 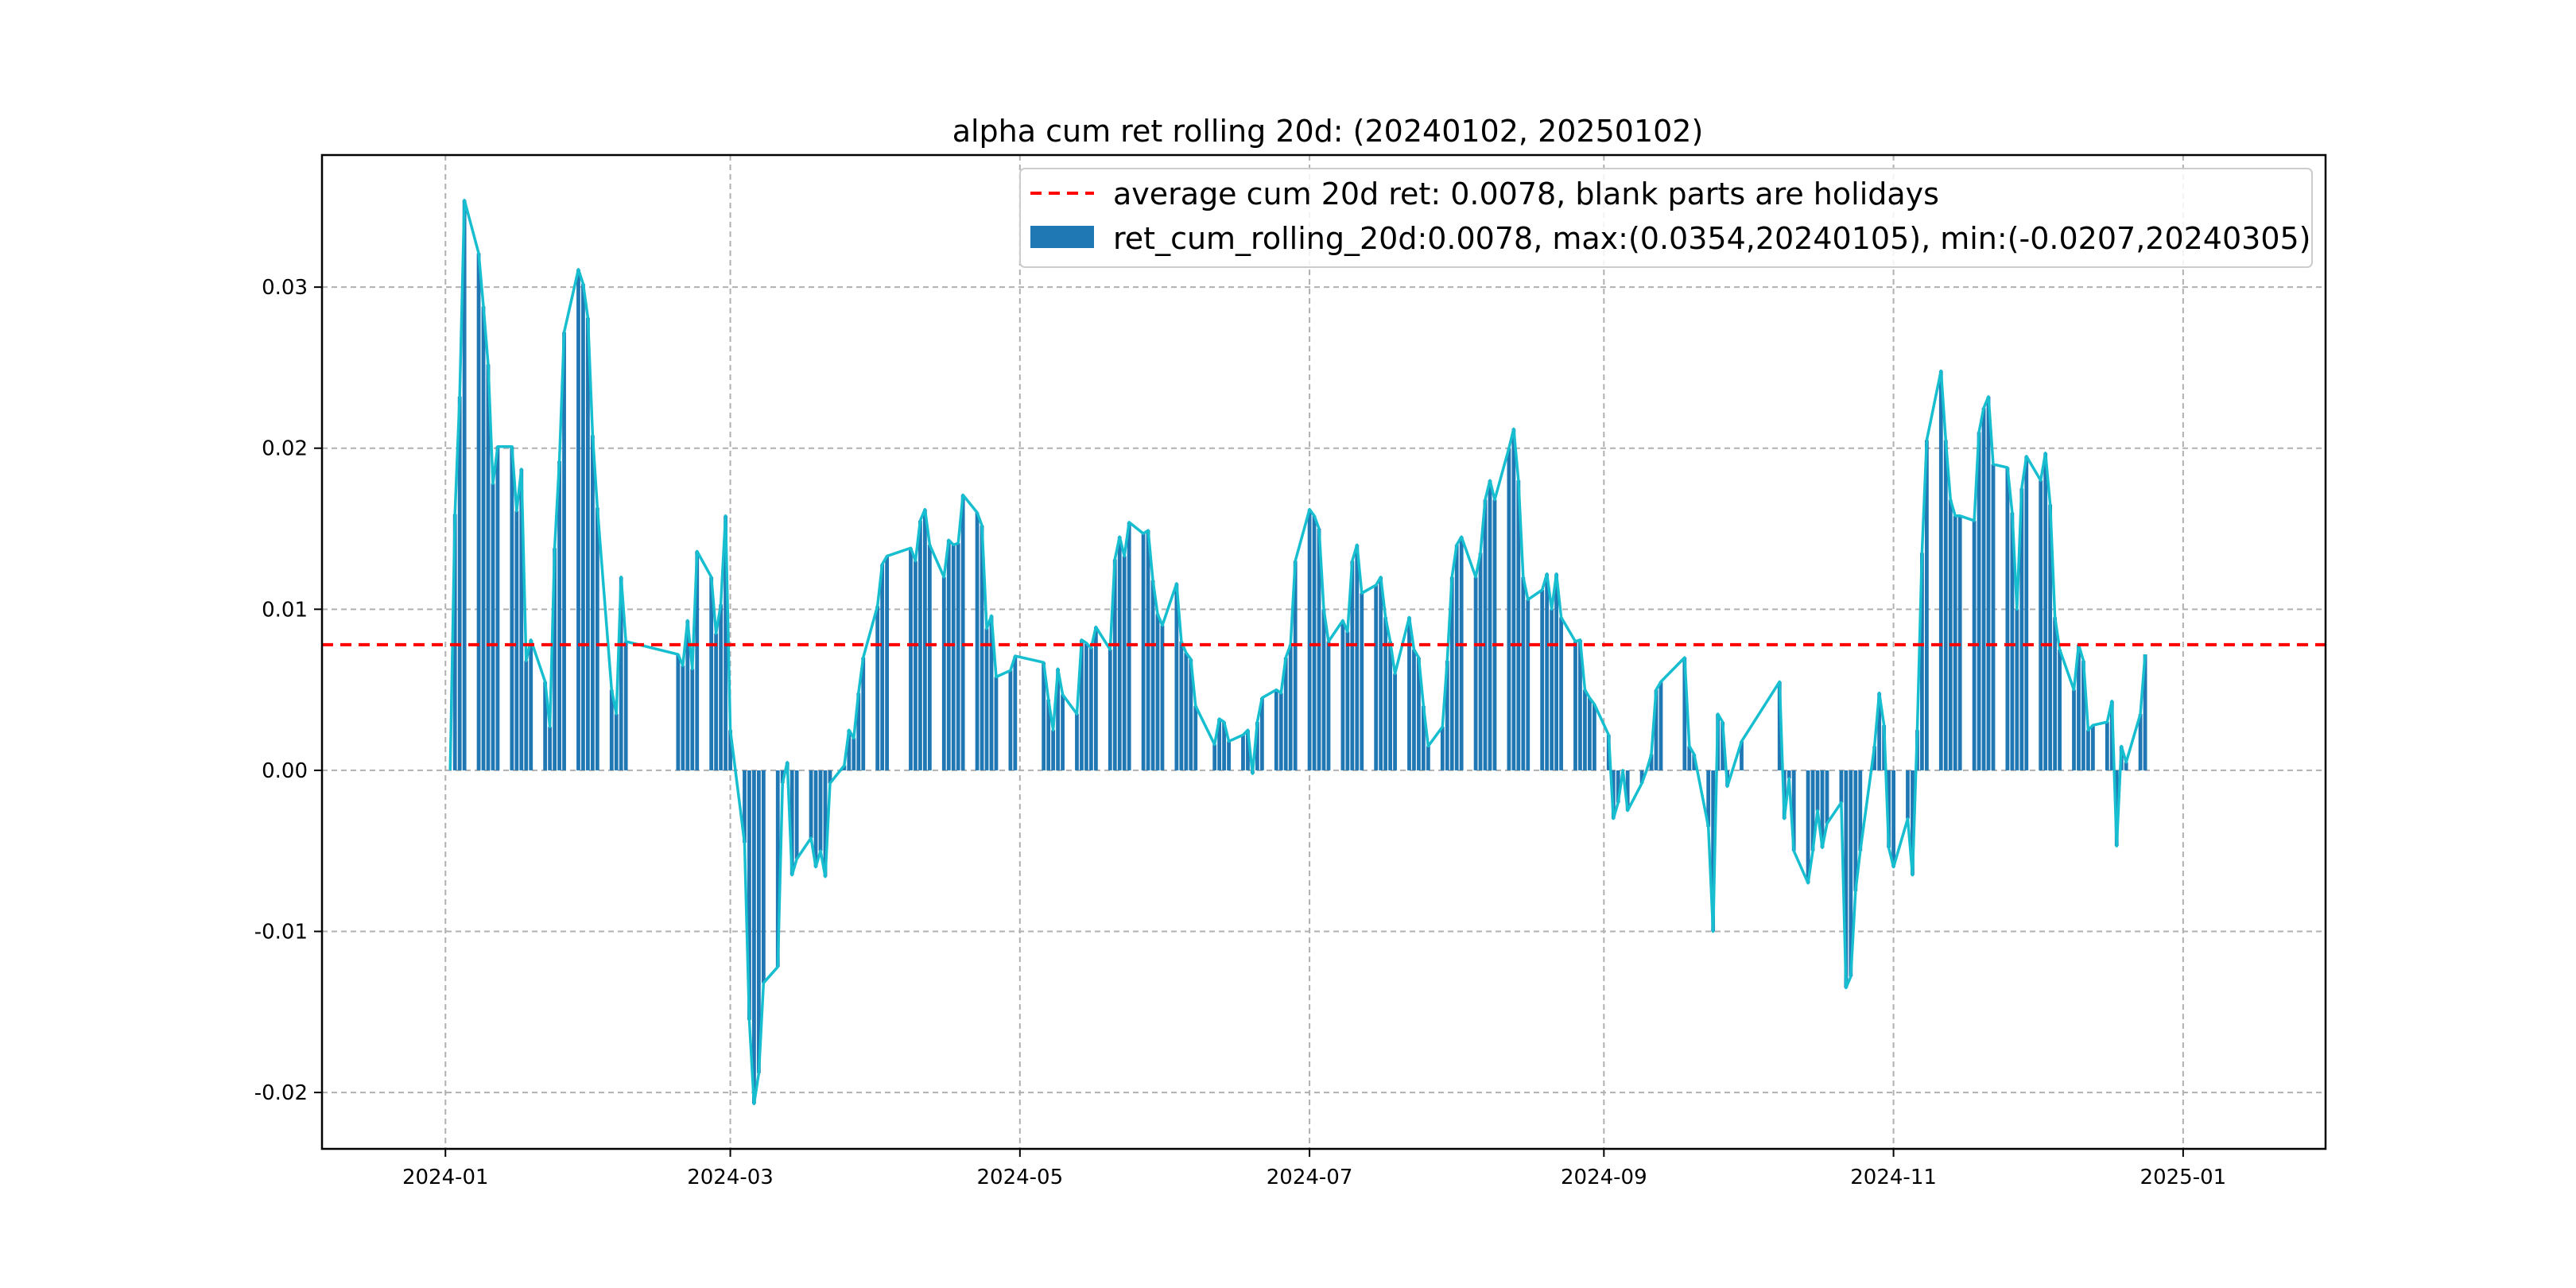 I want to click on y-tick-label: -0.01, so click(x=281, y=932).